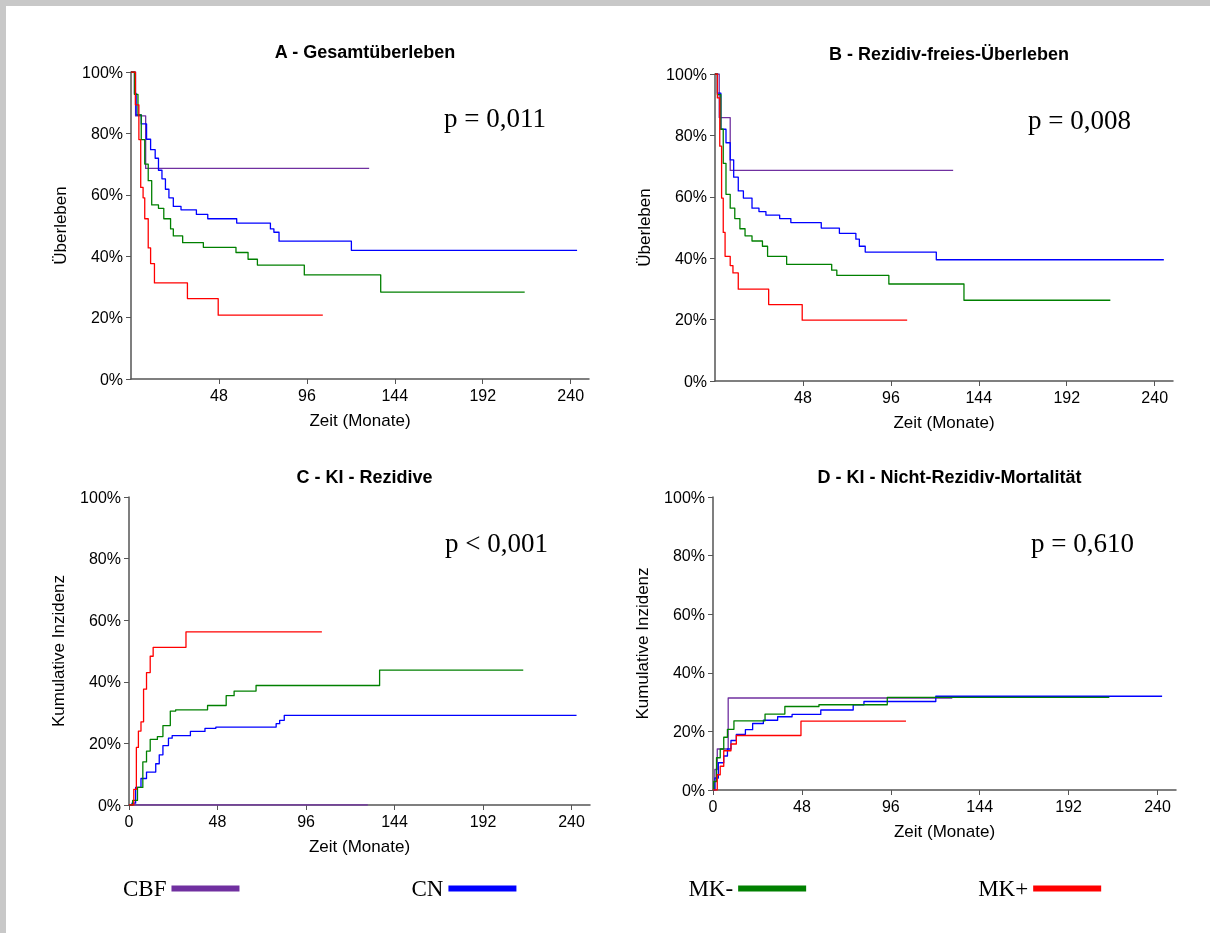  What do you see at coordinates (364, 477) in the screenshot?
I see `chart-title: C - KI - Rezidive` at bounding box center [364, 477].